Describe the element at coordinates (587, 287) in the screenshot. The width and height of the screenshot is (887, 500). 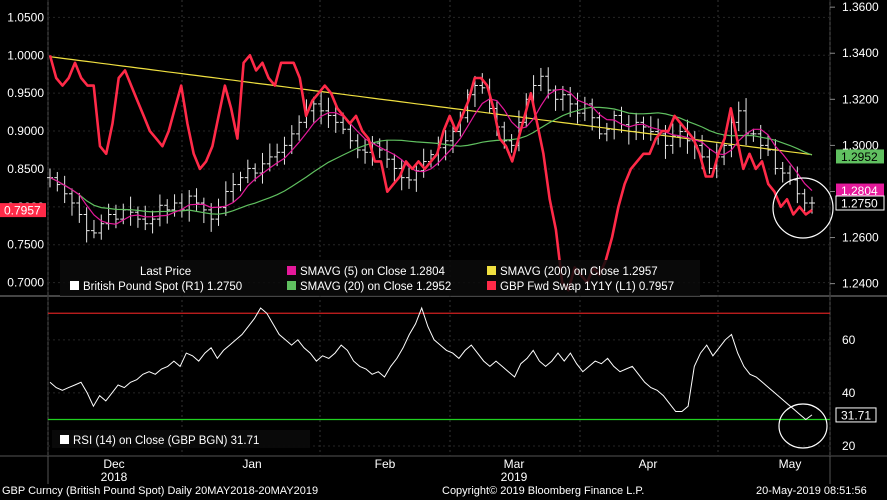
I see `legend-item-swap: GBP Fwd Swap 1Y1Y (L1) 0.7957` at that location.